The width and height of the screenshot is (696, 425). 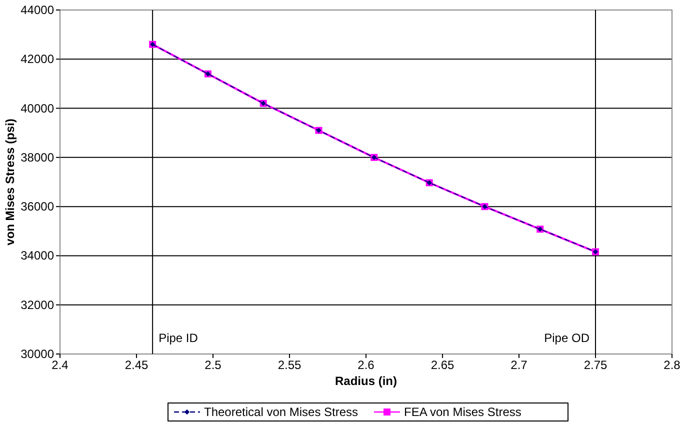 I want to click on x-tick-label: 2.6, so click(x=366, y=365).